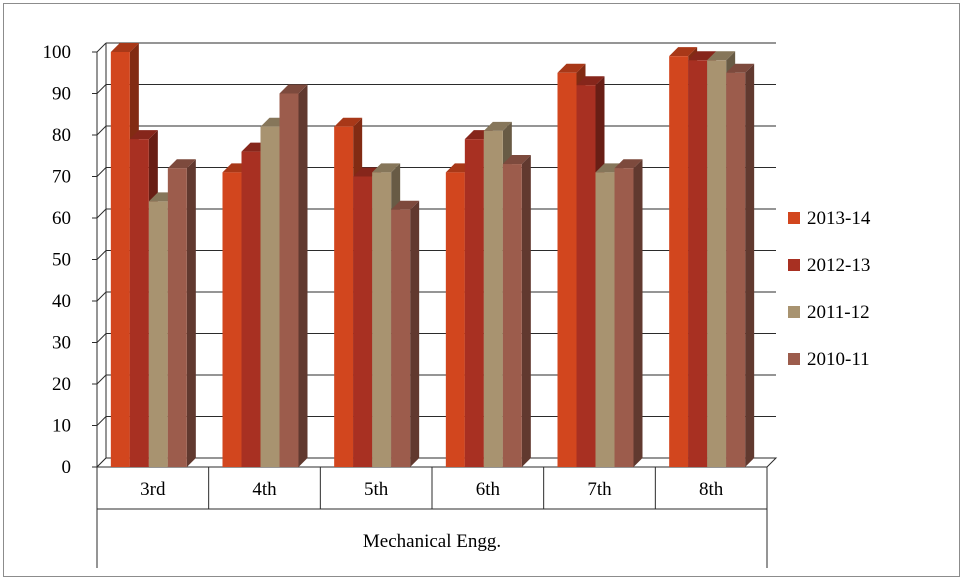 The width and height of the screenshot is (965, 582). I want to click on y-tick-label: 60, so click(61, 218).